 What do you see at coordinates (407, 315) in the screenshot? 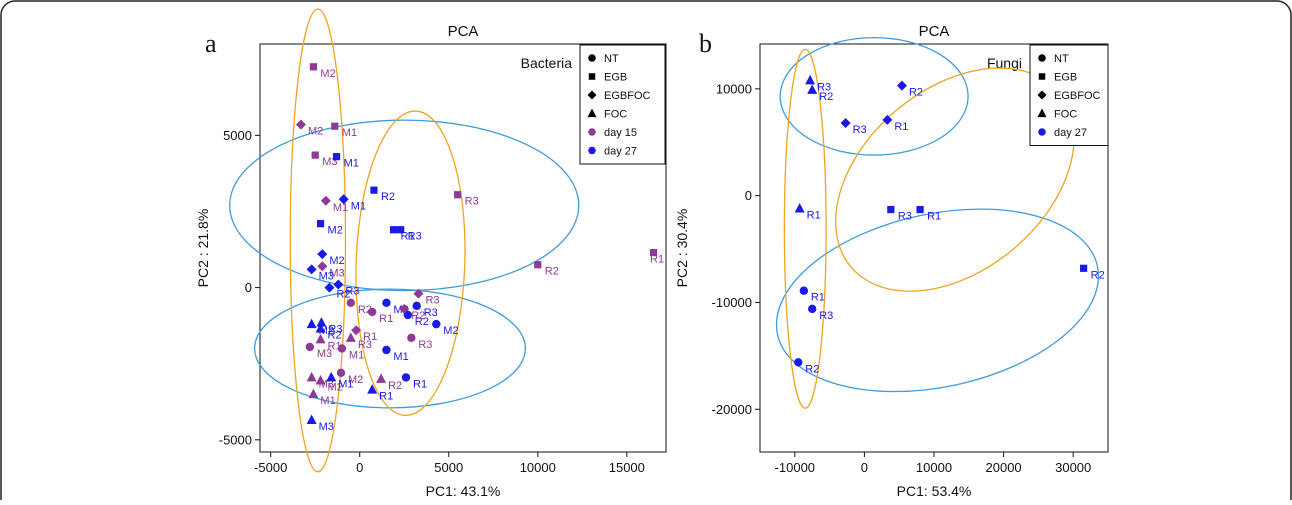
I see `data-point-nt-r2` at bounding box center [407, 315].